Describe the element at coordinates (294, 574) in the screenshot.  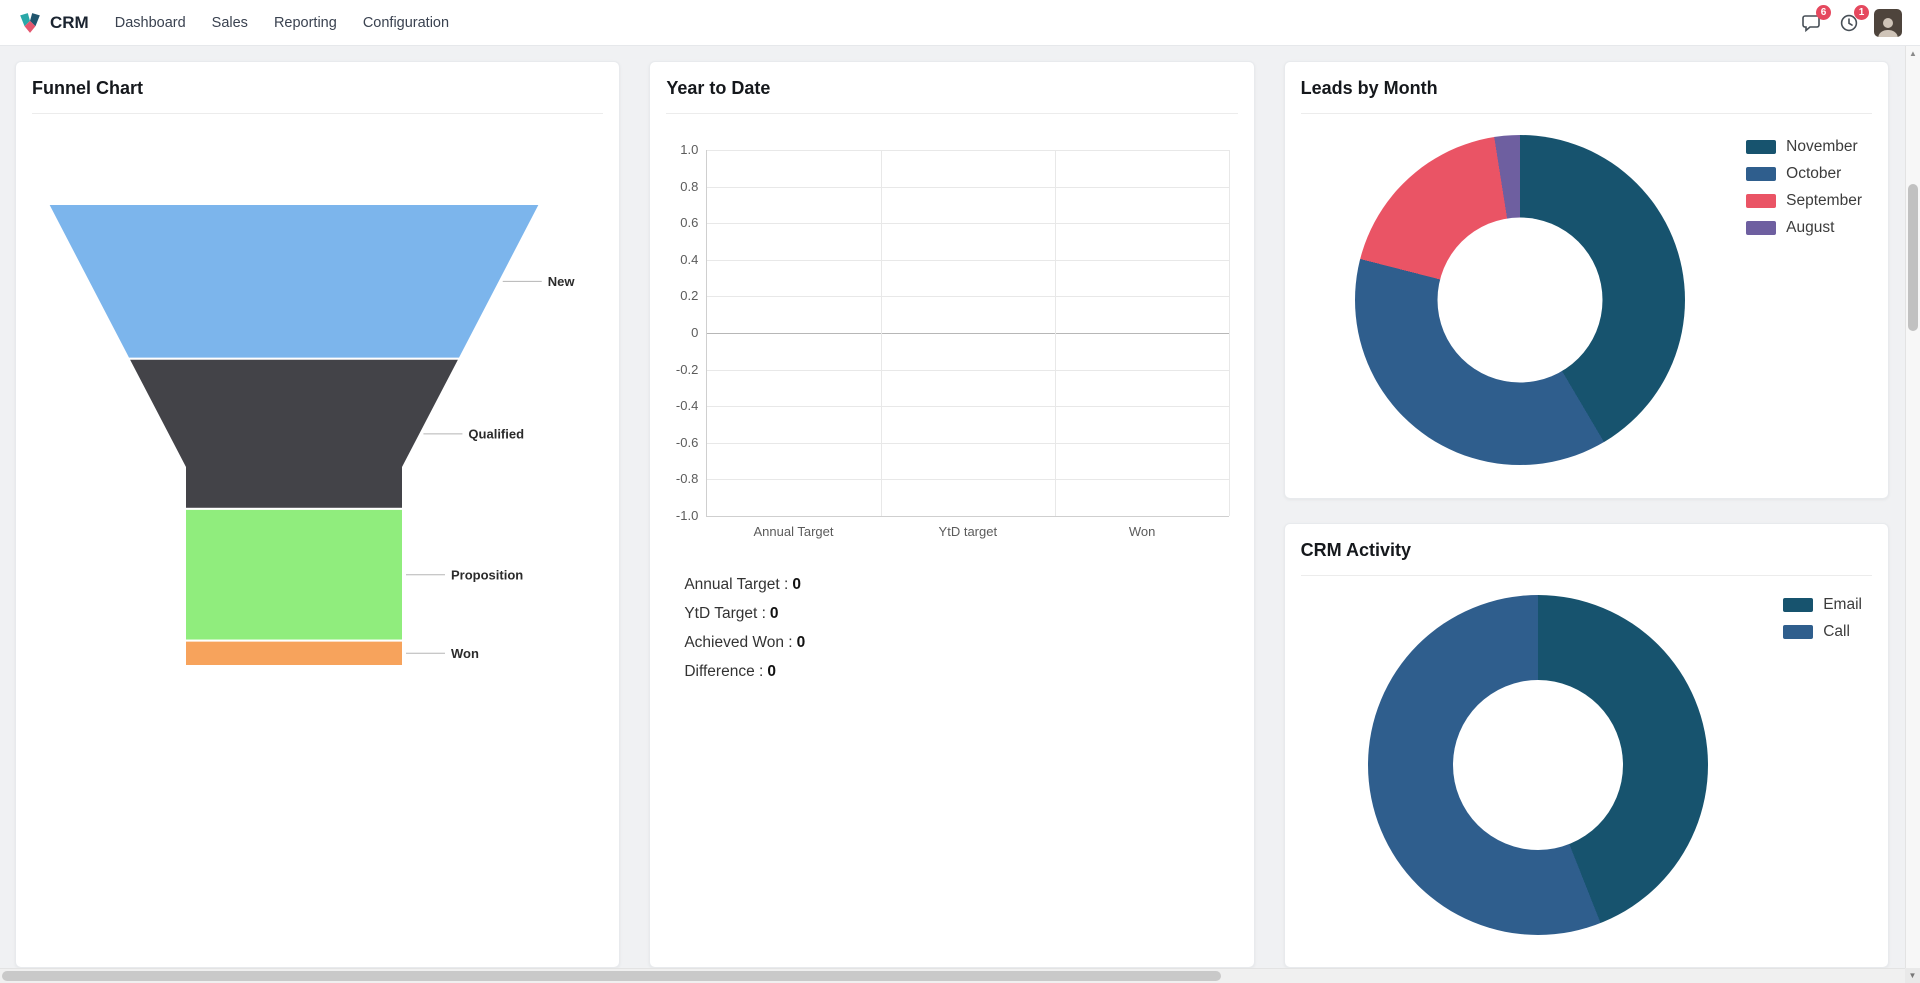
I see `funnel-stage-proposition` at that location.